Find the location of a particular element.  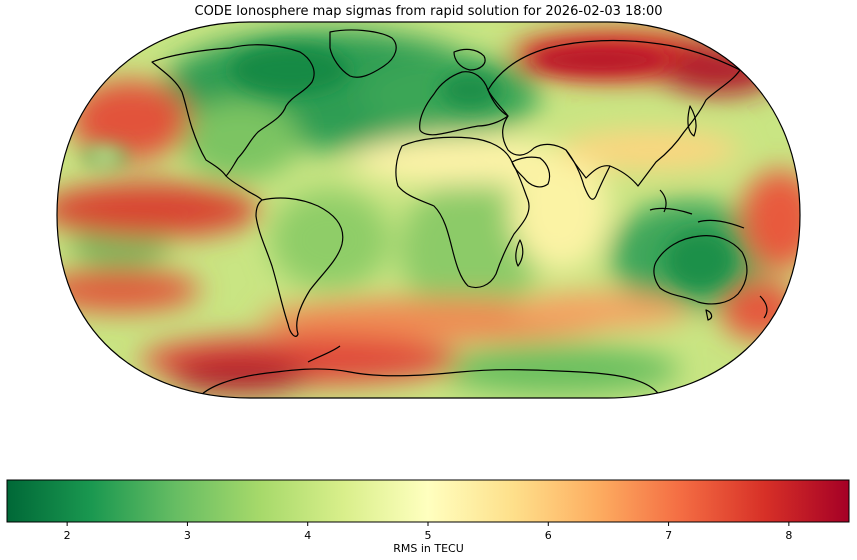

colorbar-tick-label: 4 is located at coordinates (307, 535).